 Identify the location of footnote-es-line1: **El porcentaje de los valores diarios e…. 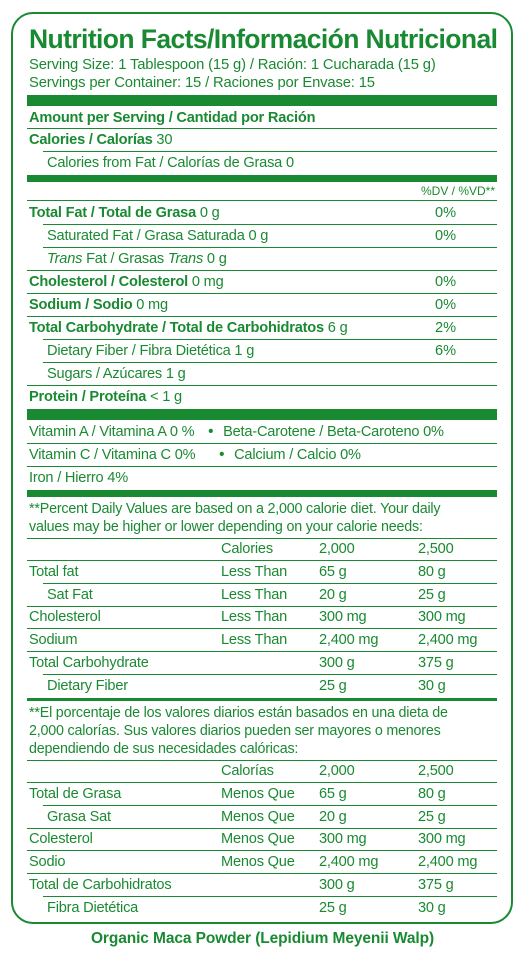
(238, 713).